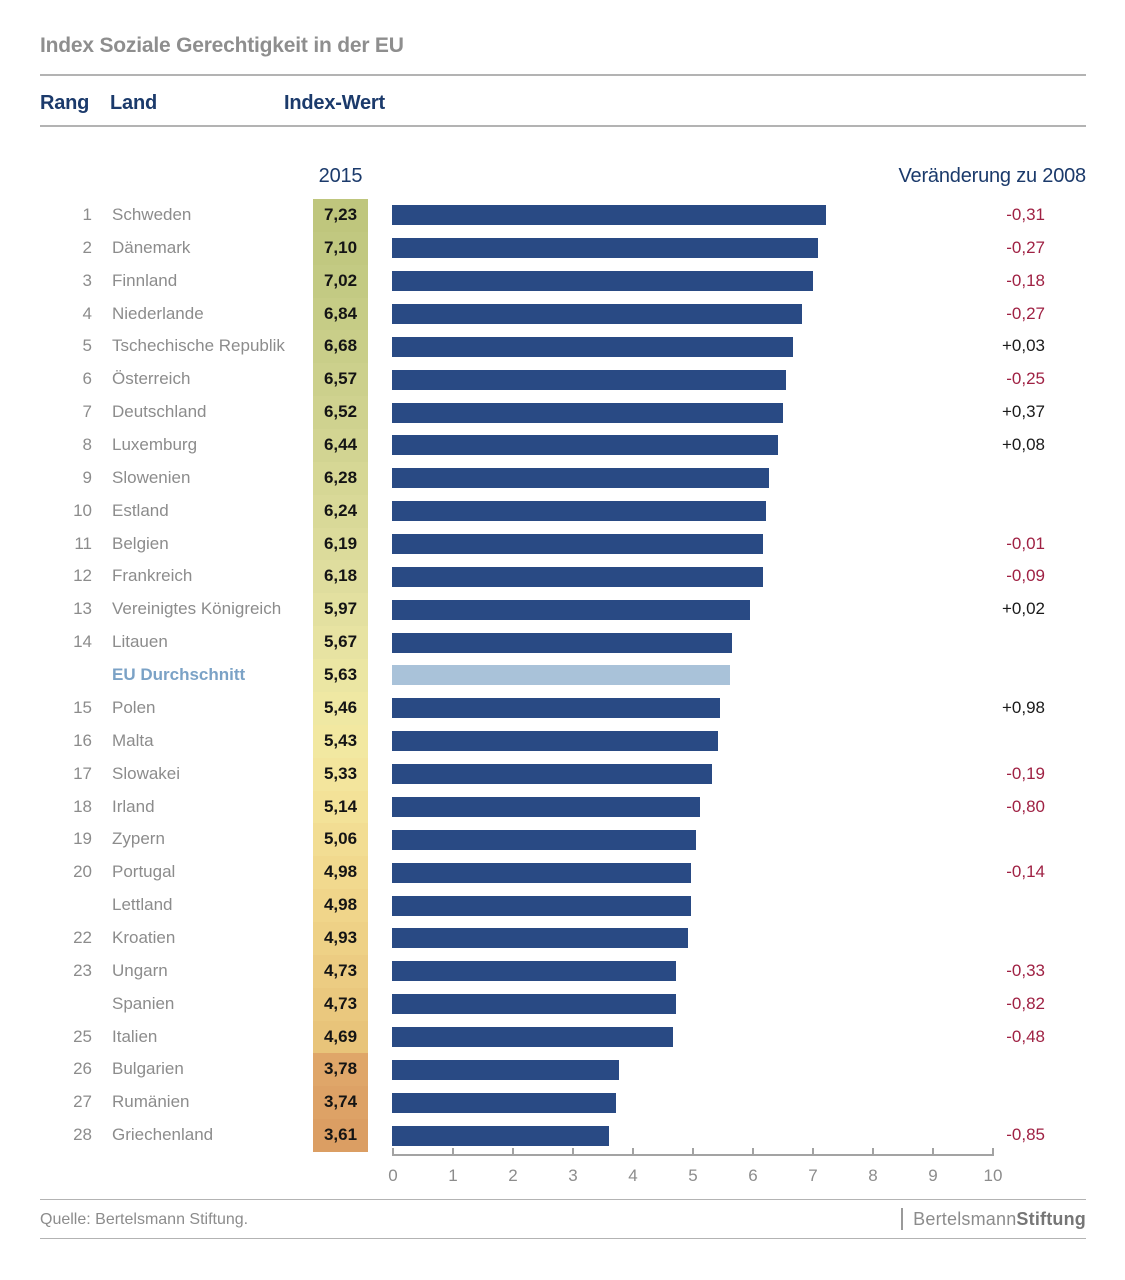 The height and width of the screenshot is (1280, 1125). I want to click on index-value-cell: 6,68, so click(340, 347).